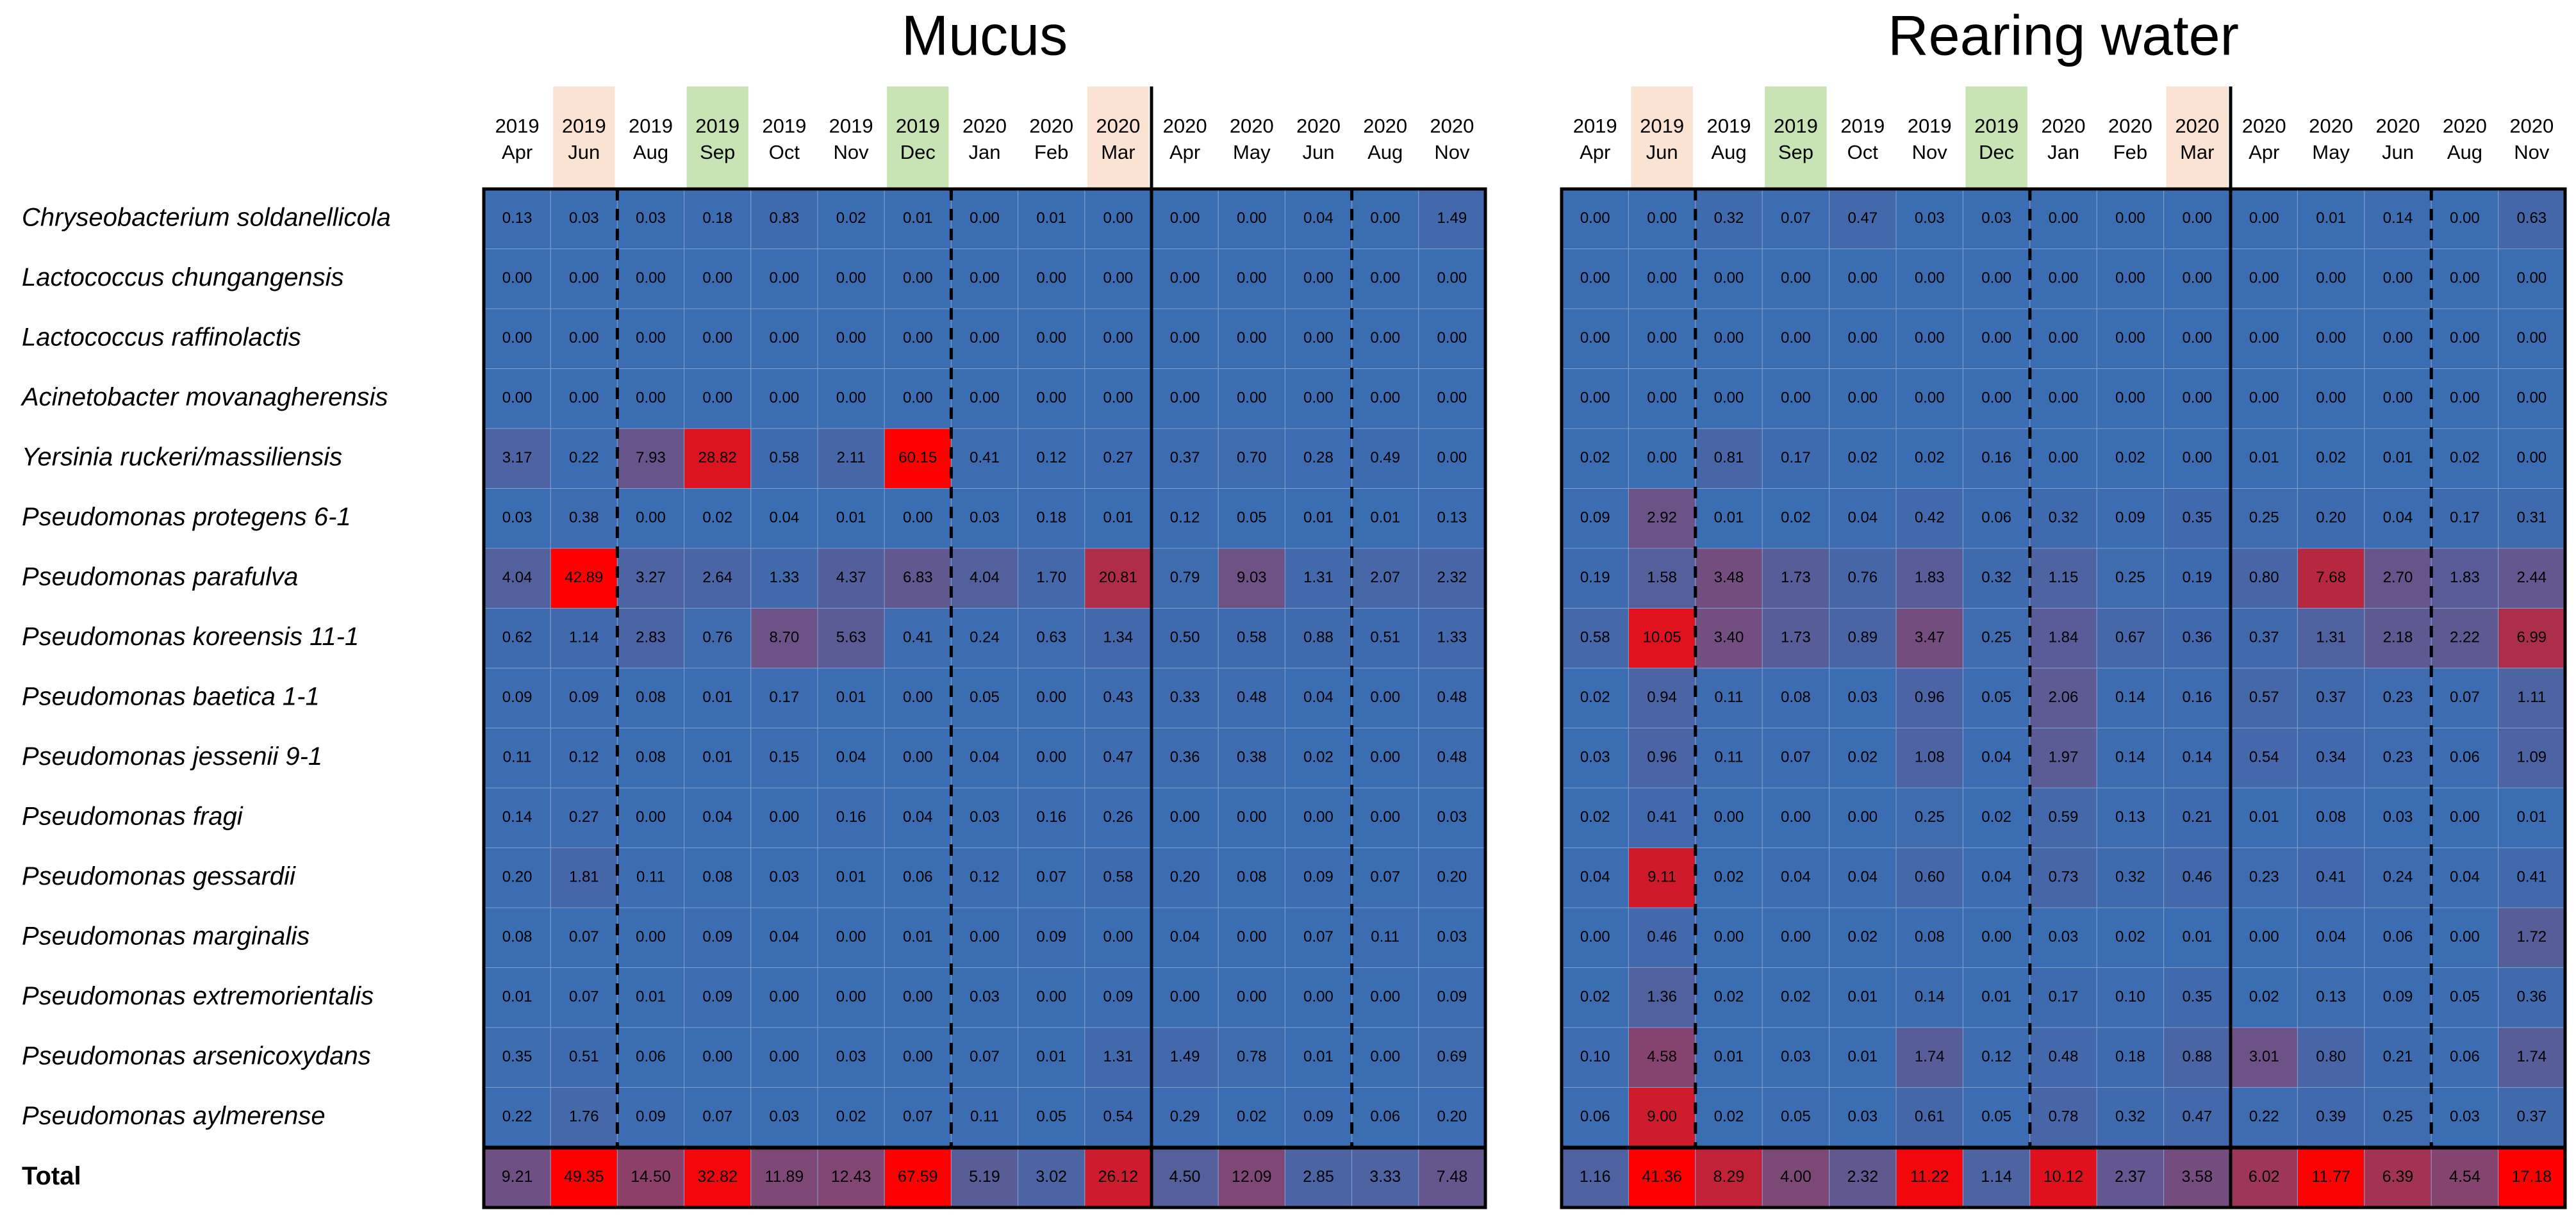  What do you see at coordinates (2064, 877) in the screenshot?
I see `cell-value-label: 0.73` at bounding box center [2064, 877].